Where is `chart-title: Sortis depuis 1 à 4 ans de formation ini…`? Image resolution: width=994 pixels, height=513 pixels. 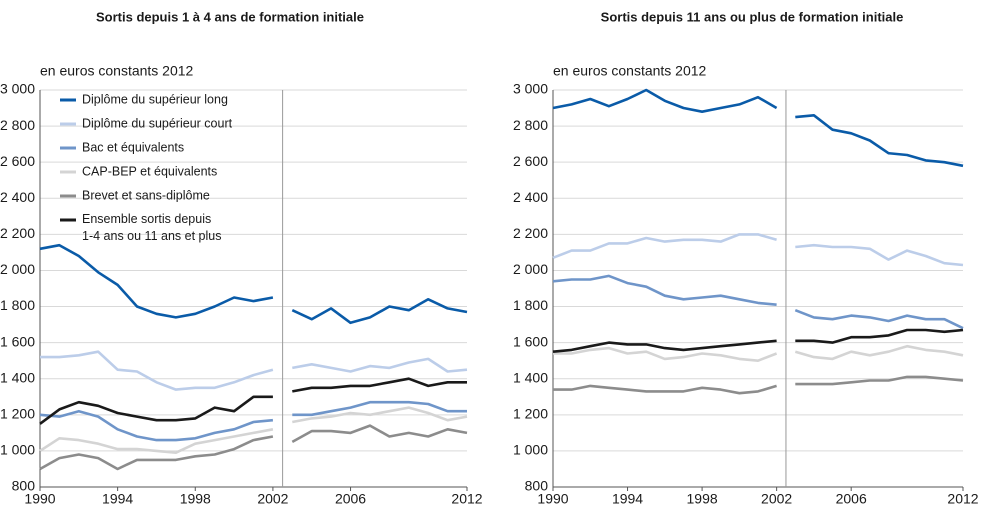 chart-title: Sortis depuis 1 à 4 ans de formation ini… is located at coordinates (230, 16).